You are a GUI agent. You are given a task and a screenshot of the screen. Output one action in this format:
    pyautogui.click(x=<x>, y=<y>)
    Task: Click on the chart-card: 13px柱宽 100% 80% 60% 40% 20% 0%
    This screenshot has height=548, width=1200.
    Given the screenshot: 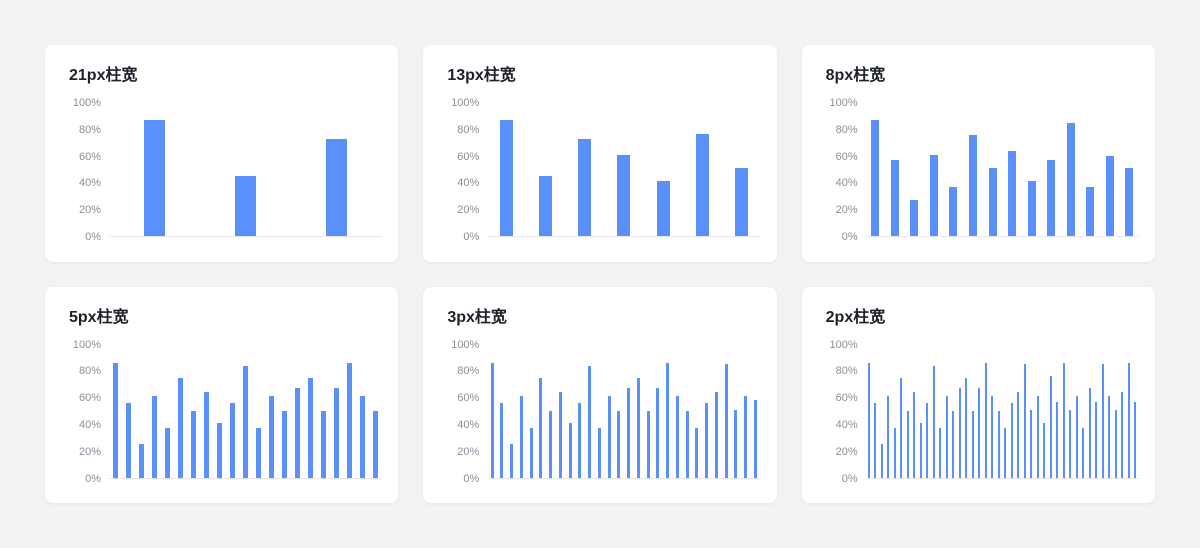 What is the action you would take?
    pyautogui.click(x=600, y=153)
    